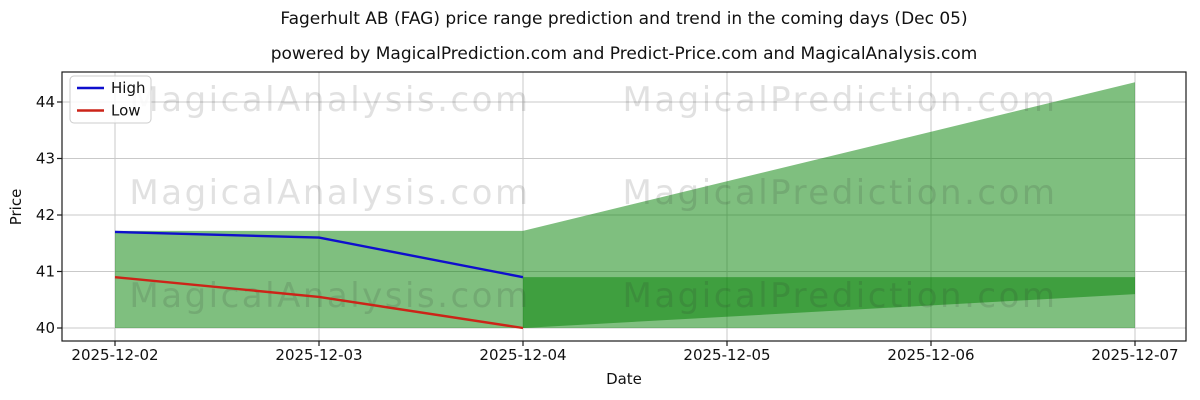  What do you see at coordinates (45, 102) in the screenshot?
I see `y-tick-label: 44` at bounding box center [45, 102].